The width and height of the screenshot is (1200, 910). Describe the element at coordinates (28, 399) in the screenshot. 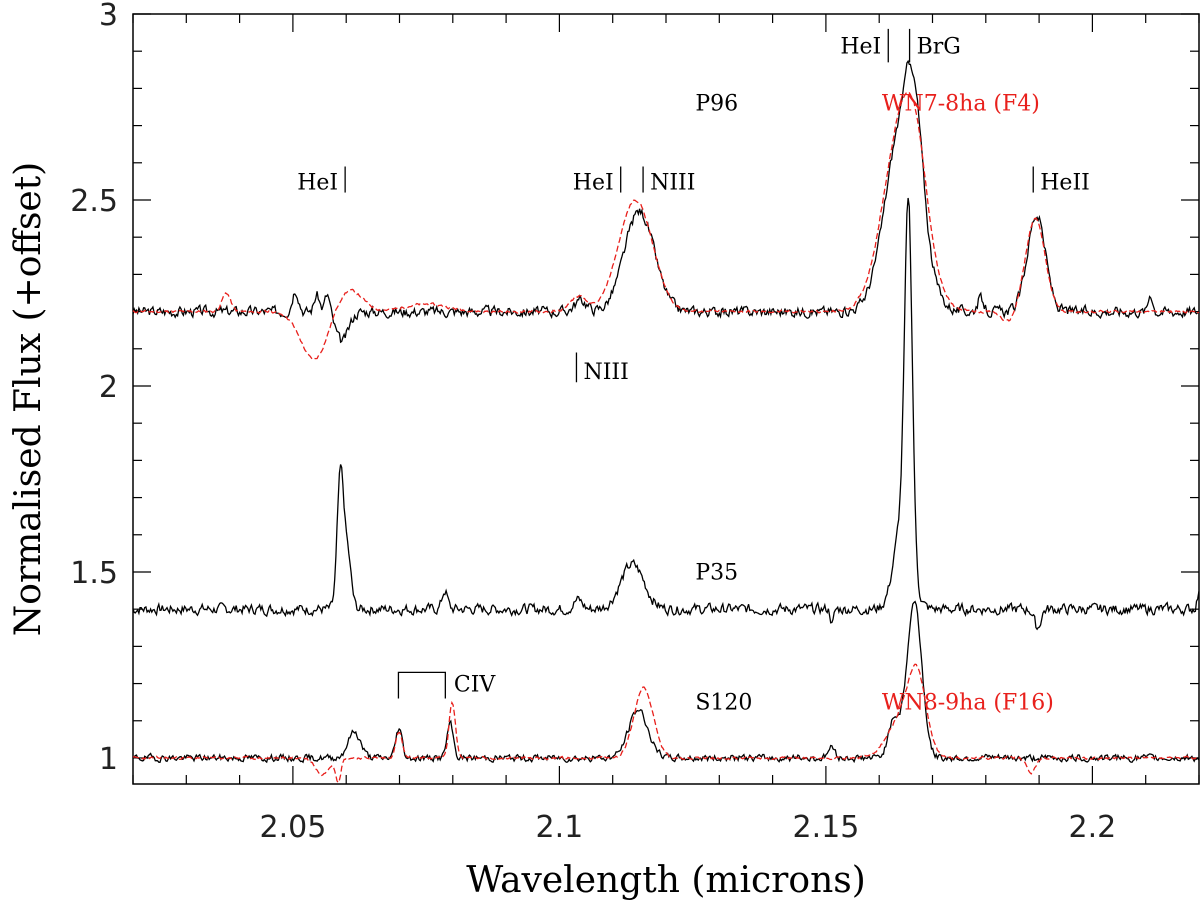

I see `y-axis-label: Normalised Flux (+offset)` at that location.